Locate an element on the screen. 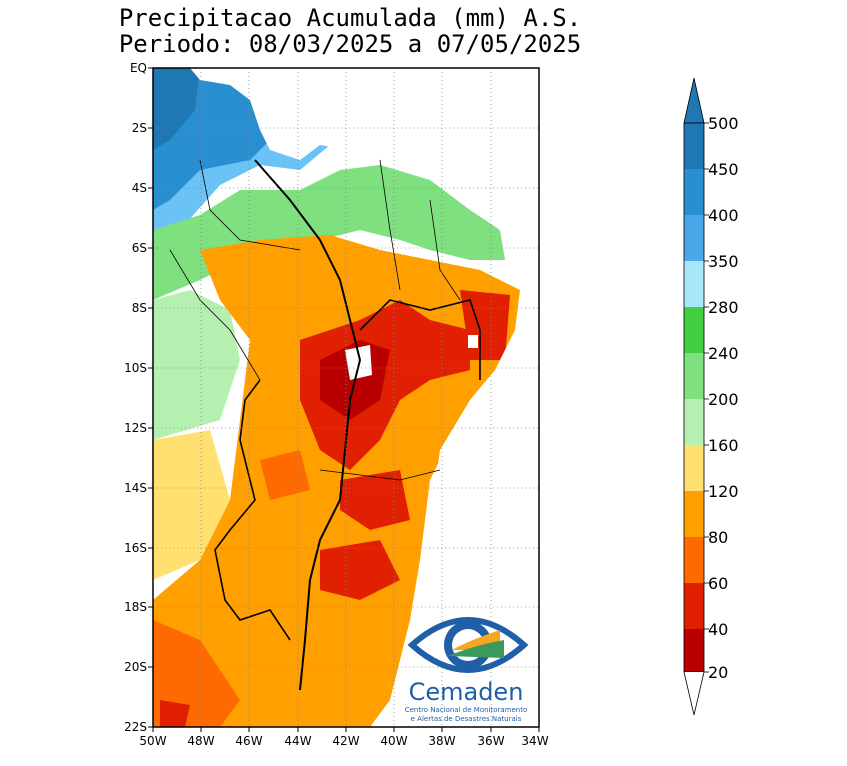  lat-label: 12S is located at coordinates (135, 428).